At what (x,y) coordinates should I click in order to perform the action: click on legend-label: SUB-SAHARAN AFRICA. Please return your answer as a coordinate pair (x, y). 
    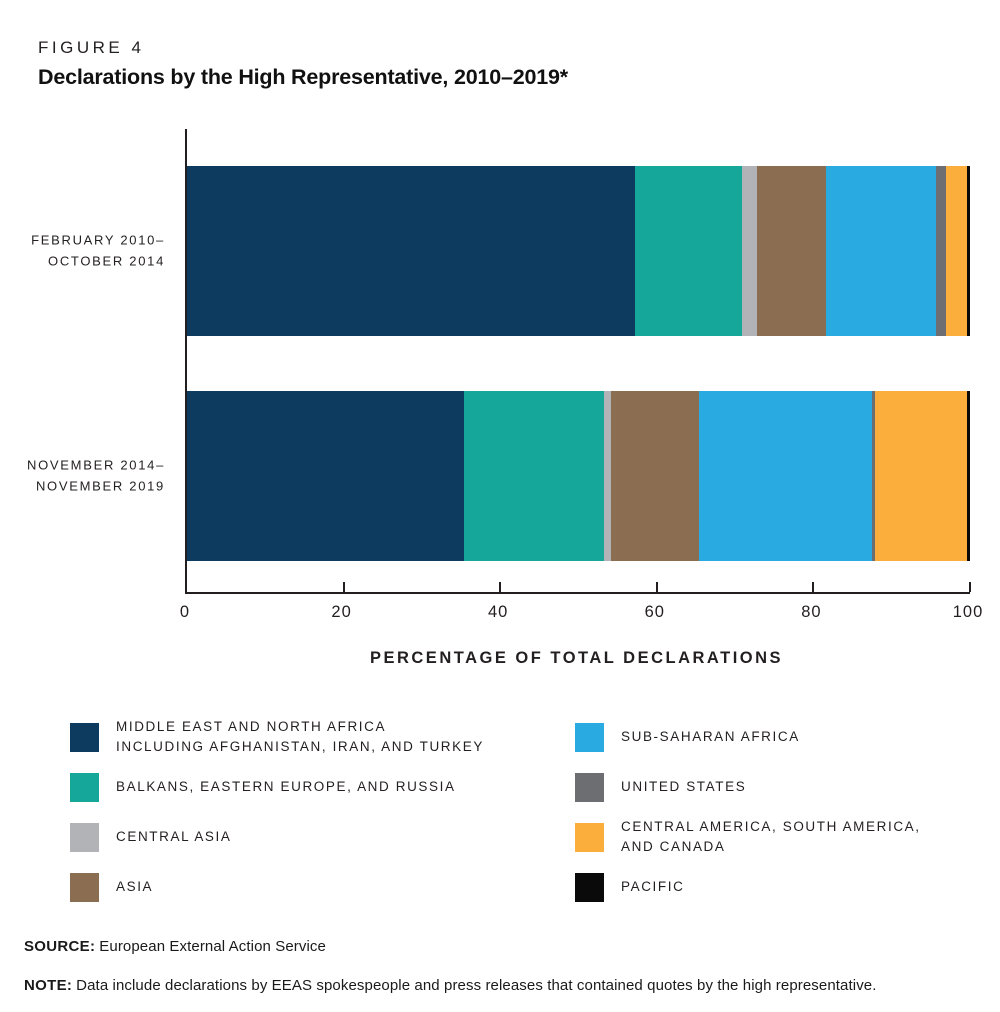
    Looking at the image, I should click on (710, 737).